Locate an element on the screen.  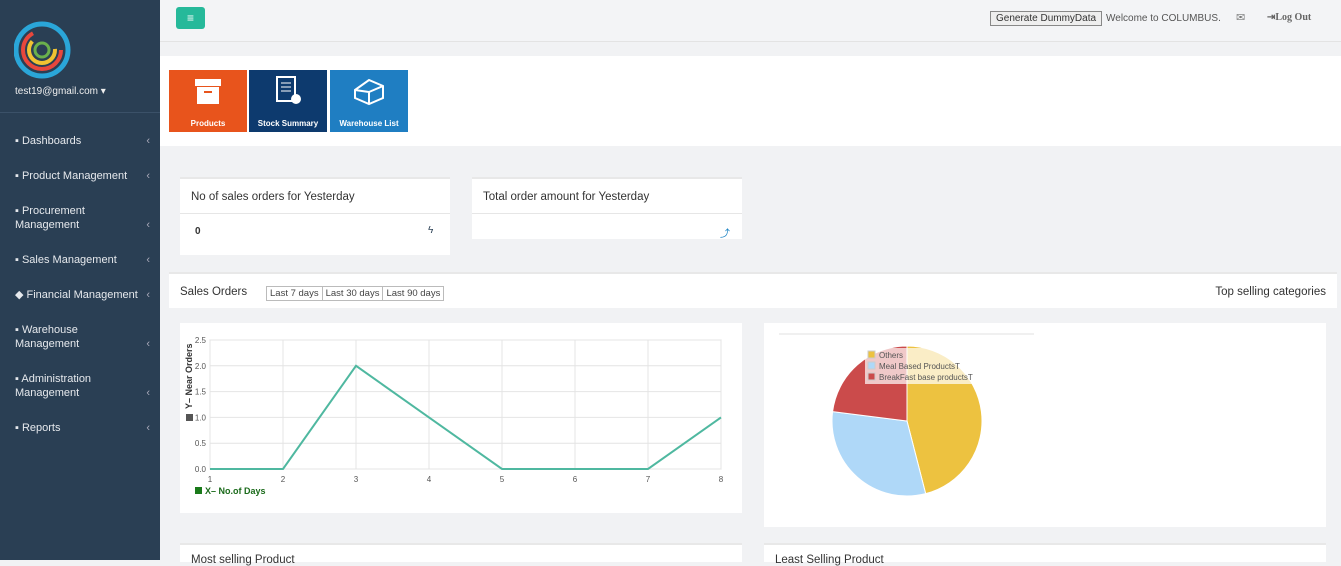
plot-frame is located at coordinates (465, 404).